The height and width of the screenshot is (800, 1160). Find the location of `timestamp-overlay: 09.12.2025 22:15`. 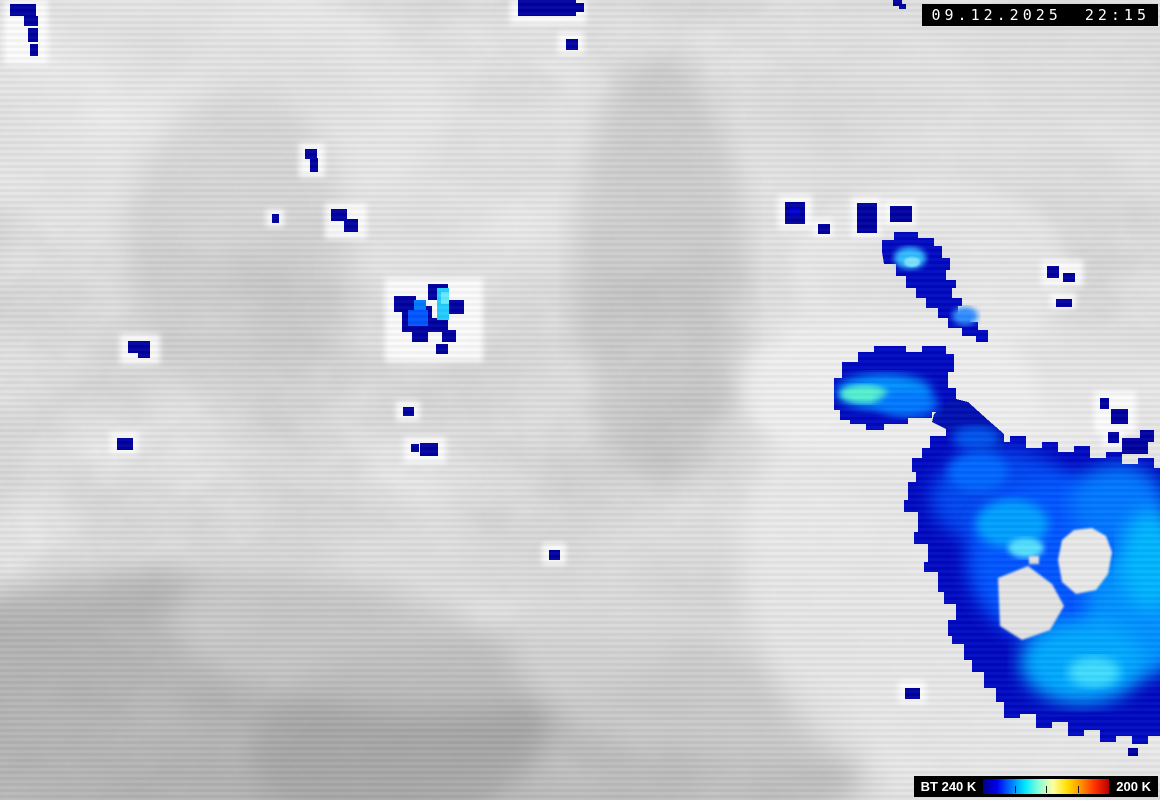

timestamp-overlay: 09.12.2025 22:15 is located at coordinates (1039, 15).